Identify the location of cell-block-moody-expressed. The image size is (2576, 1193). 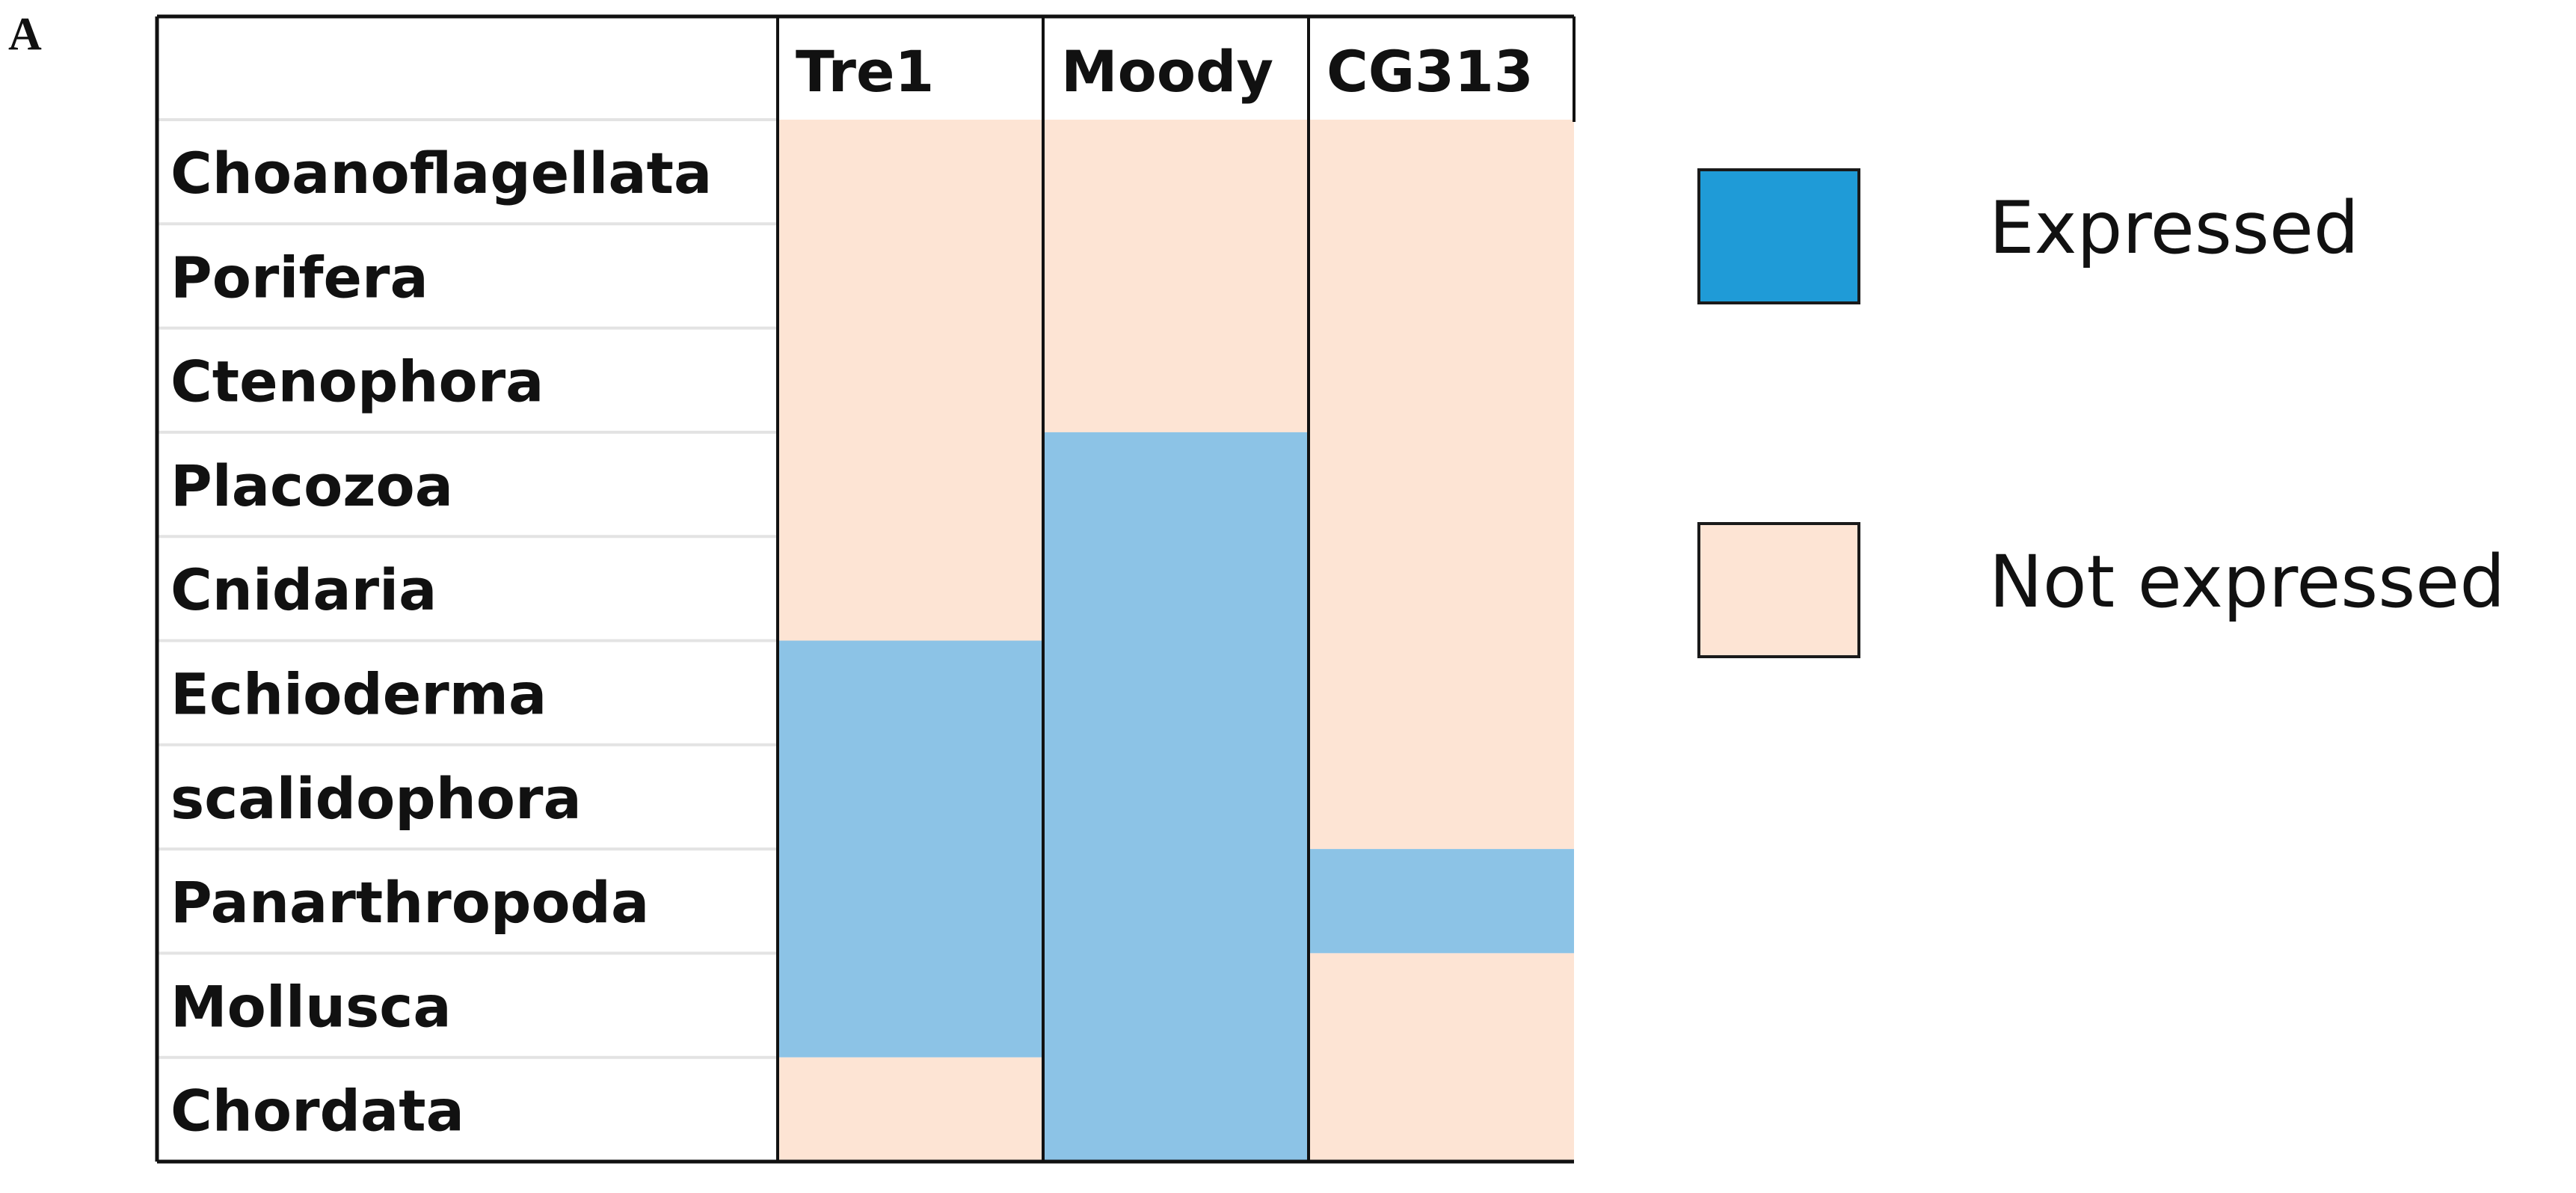
(1176, 797).